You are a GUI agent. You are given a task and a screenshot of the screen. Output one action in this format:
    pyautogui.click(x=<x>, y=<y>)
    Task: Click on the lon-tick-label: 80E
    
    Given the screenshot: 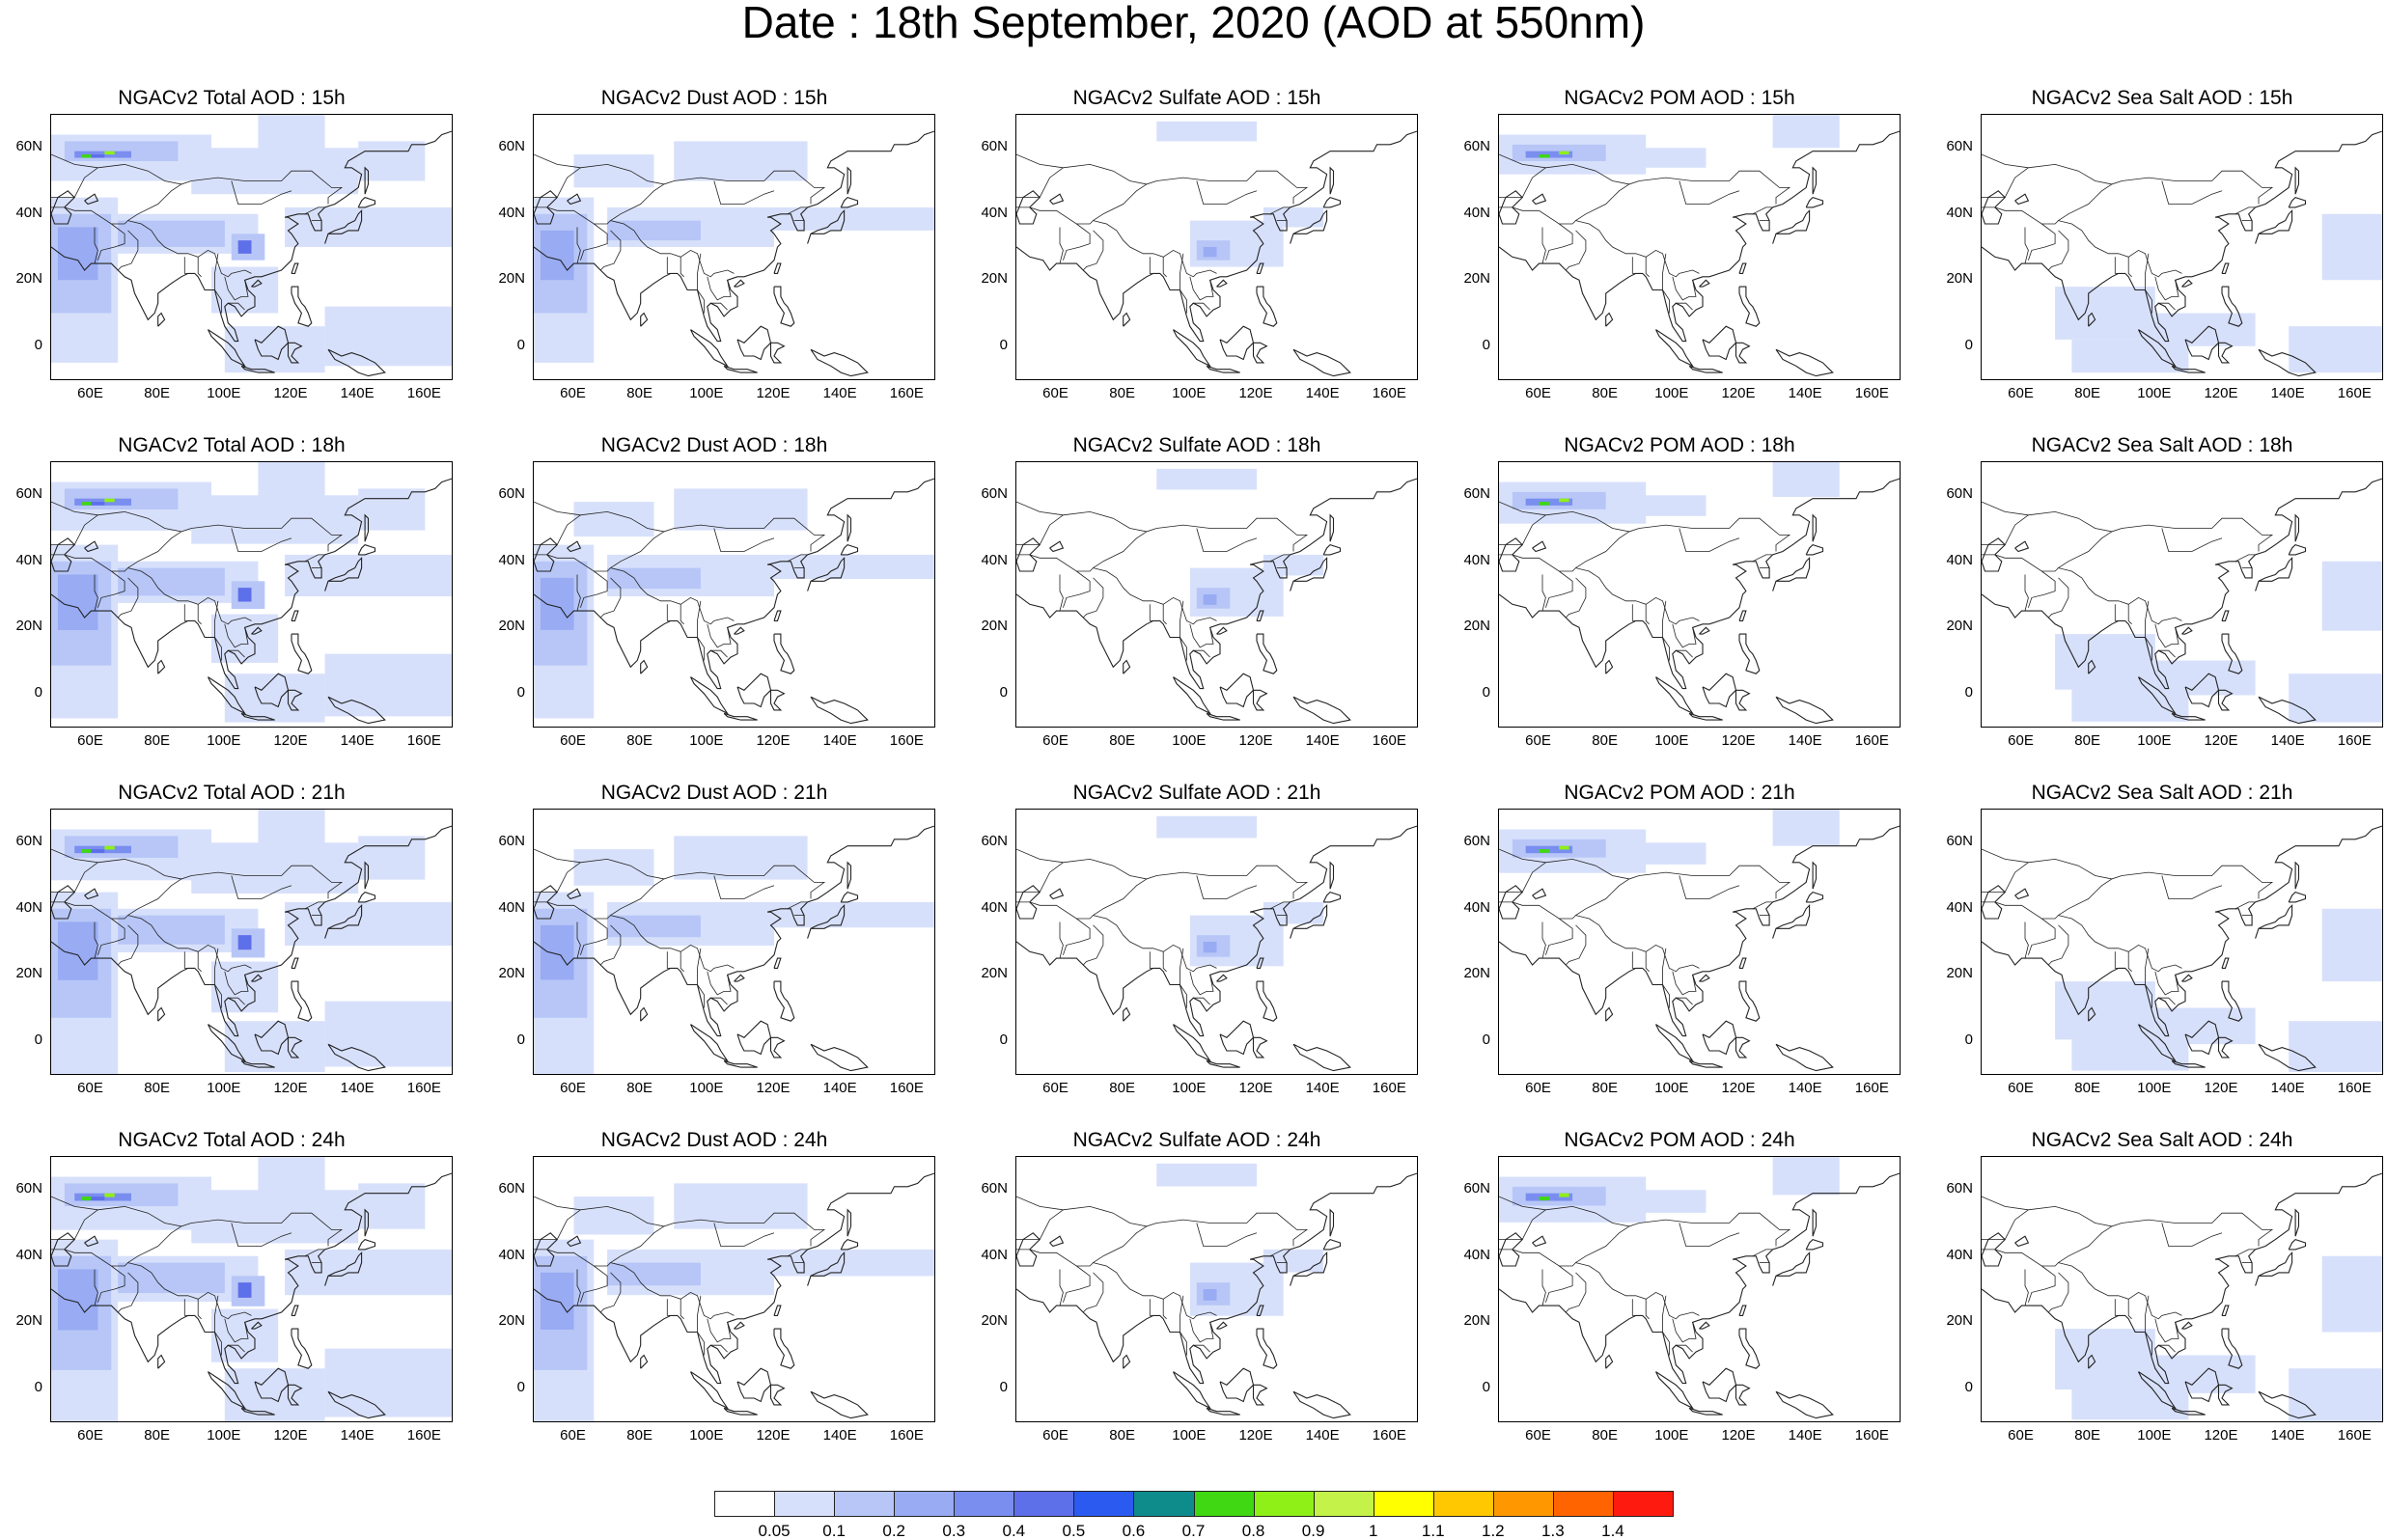 What is the action you would take?
    pyautogui.click(x=1122, y=1435)
    